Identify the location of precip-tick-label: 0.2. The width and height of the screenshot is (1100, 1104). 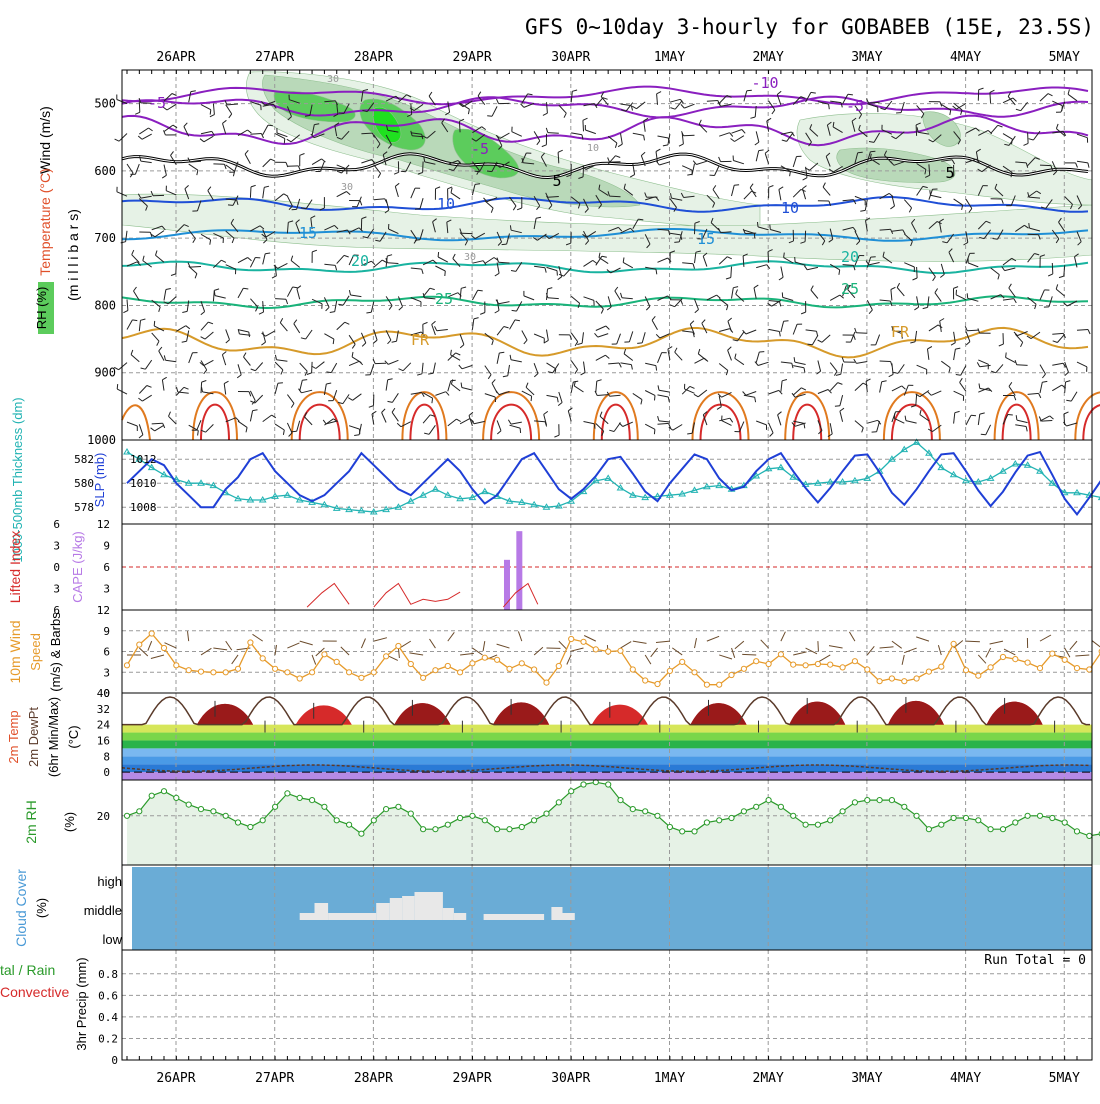
(108, 1038).